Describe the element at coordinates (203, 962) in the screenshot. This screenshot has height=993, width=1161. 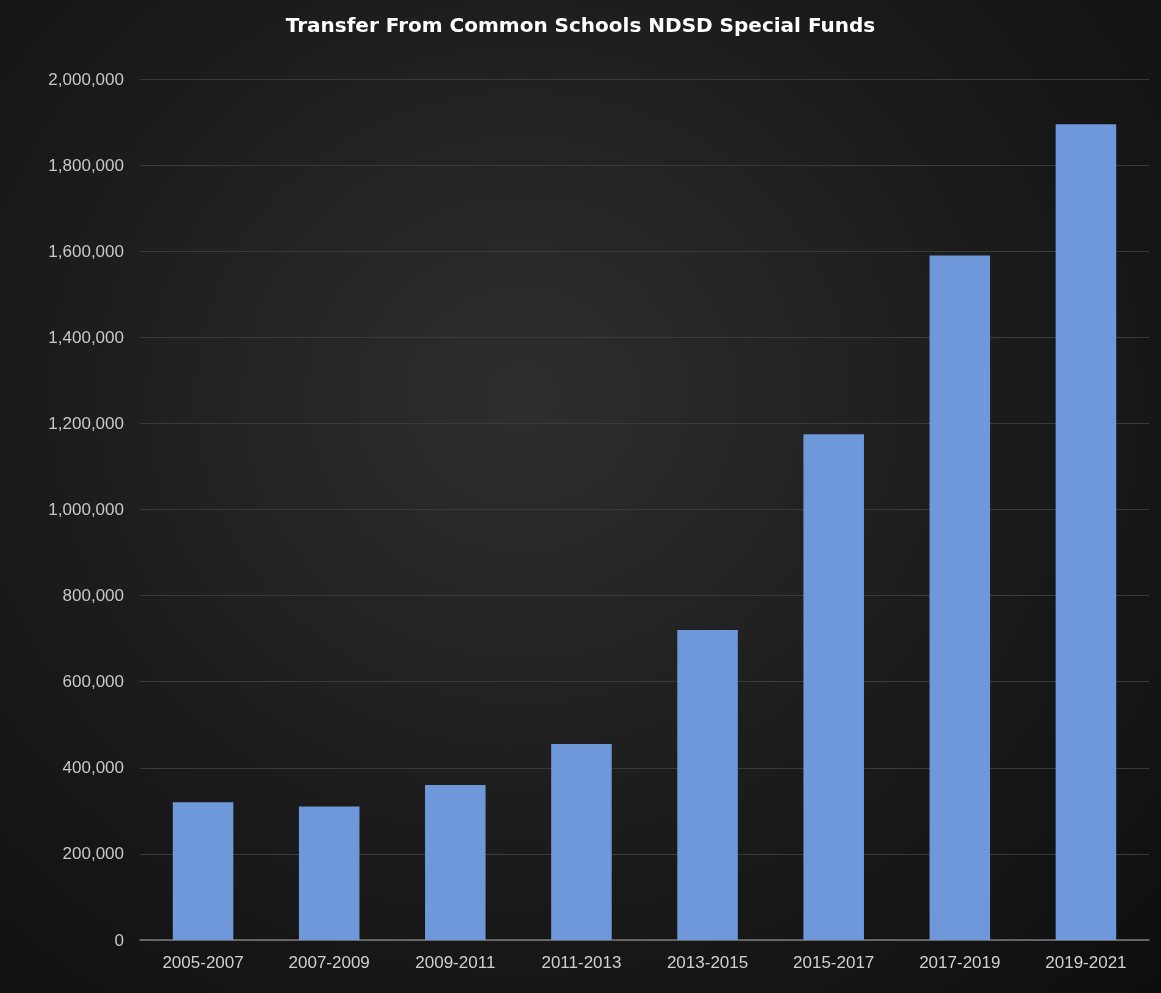
I see `x-tick-label: 2005-2007` at that location.